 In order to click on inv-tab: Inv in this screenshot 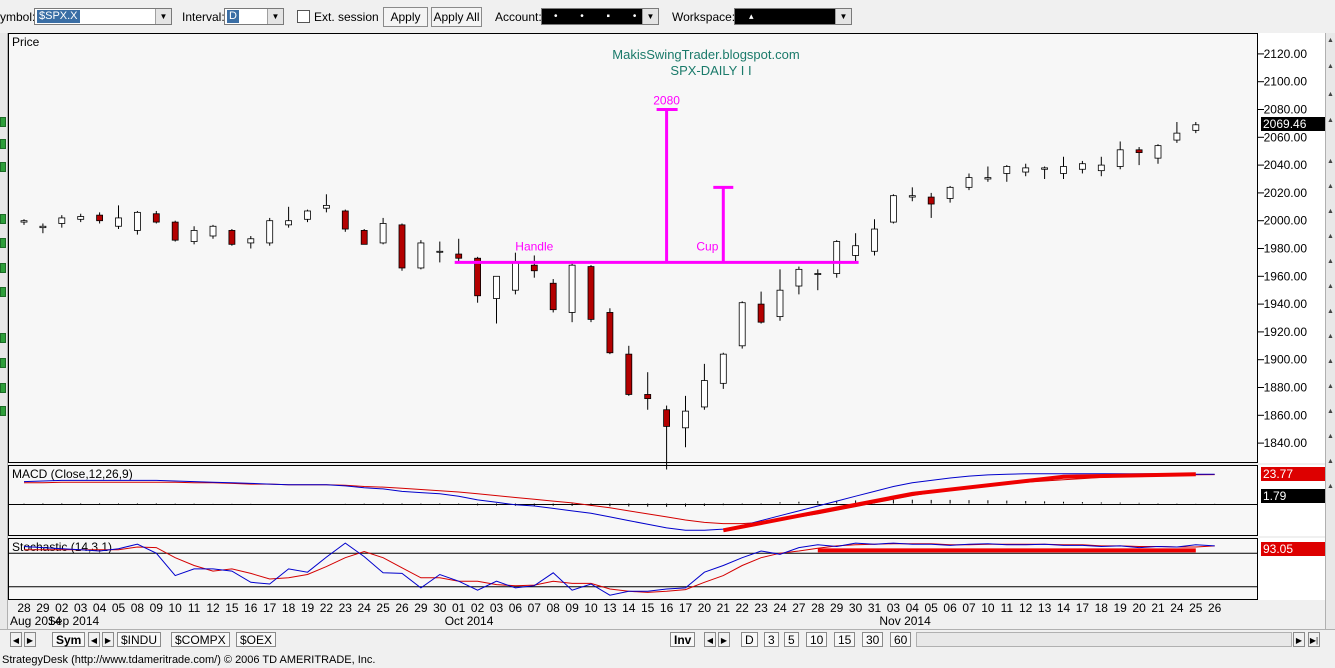, I will do `click(683, 639)`.